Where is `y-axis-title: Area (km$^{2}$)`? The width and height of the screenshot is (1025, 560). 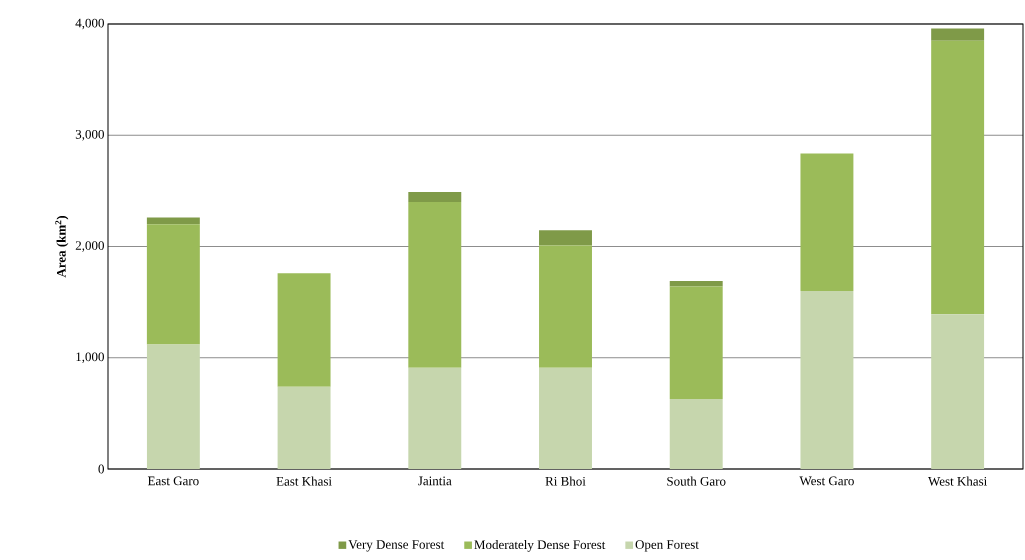
y-axis-title: Area (km$^{2}$) is located at coordinates (62, 246).